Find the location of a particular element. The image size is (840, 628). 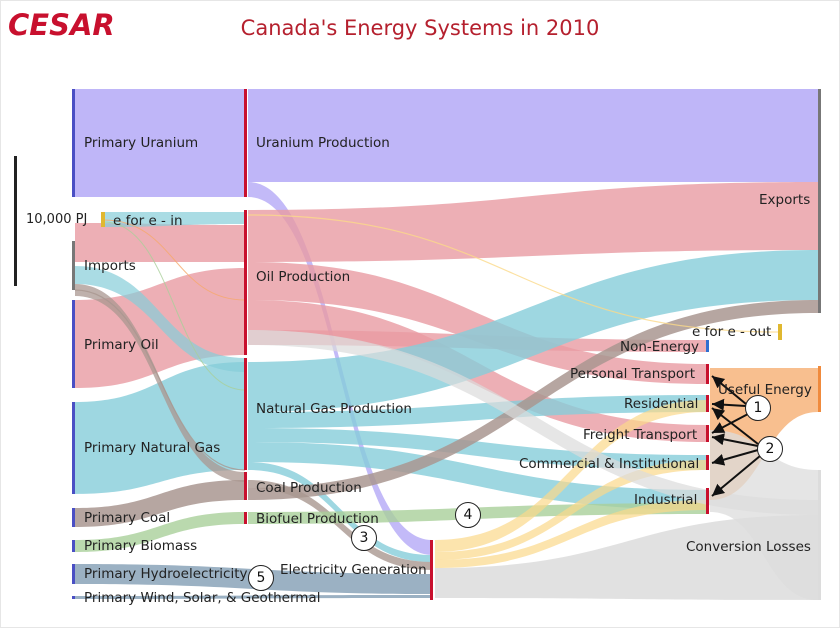

node-imports is located at coordinates (73, 265).